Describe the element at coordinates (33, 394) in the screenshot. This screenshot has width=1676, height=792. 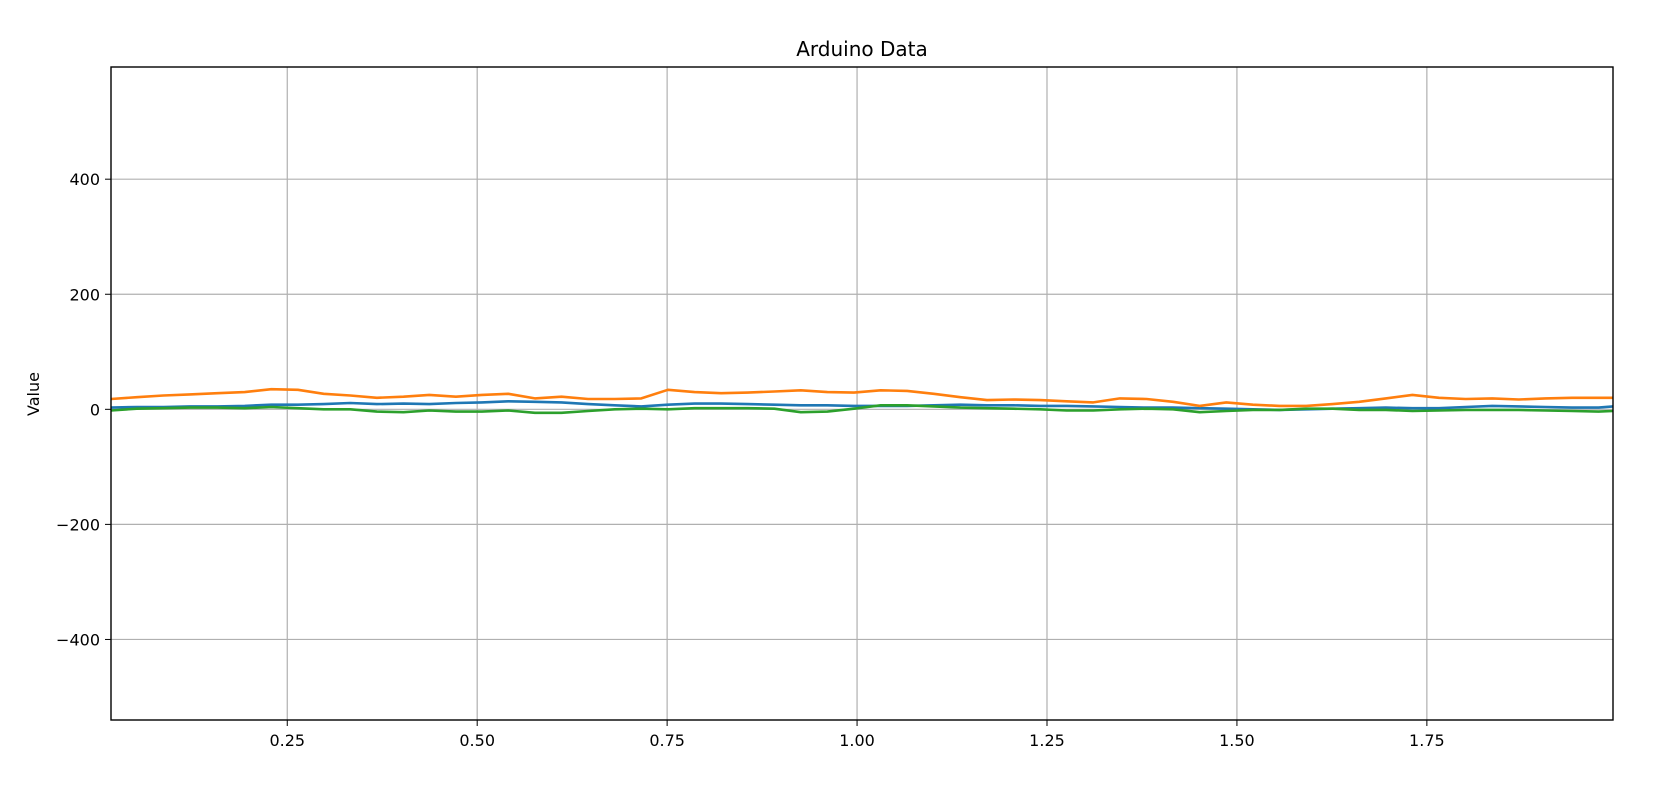
I see `y-axis-label: Value` at that location.